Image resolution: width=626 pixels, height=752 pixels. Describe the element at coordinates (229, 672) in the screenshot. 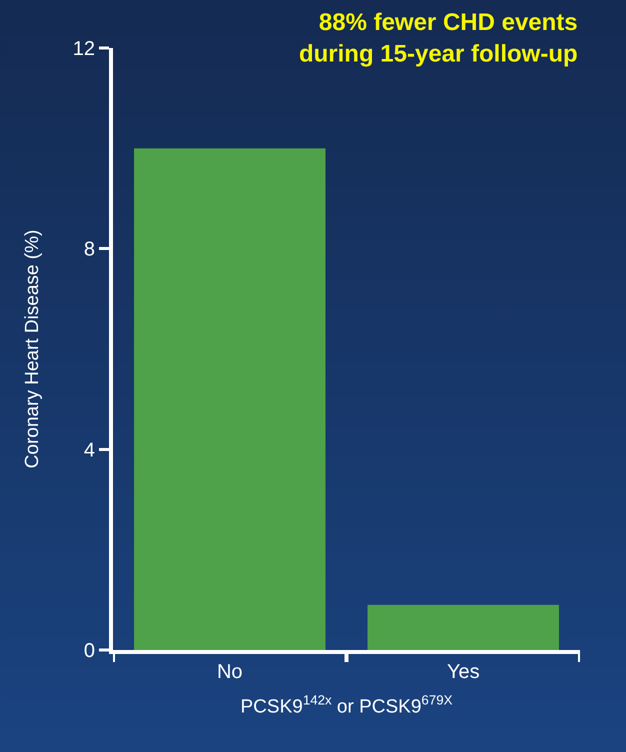

I see `x-tick-label: No` at that location.